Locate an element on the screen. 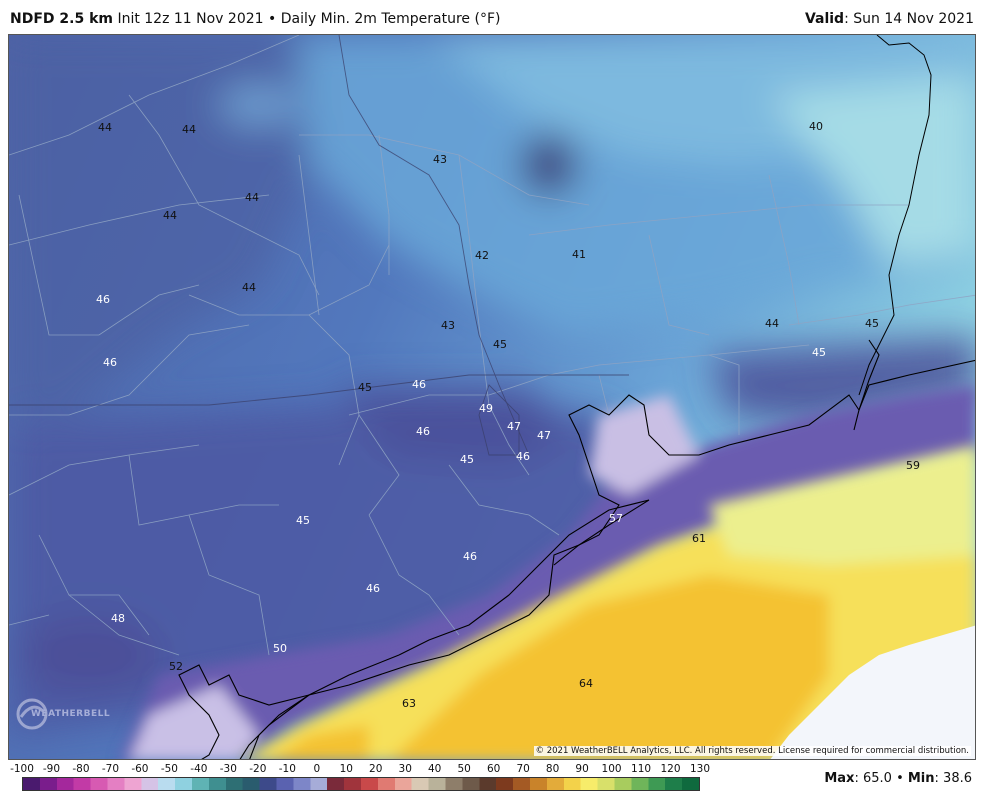 This screenshot has width=984, height=808. min-label: Min is located at coordinates (921, 778).